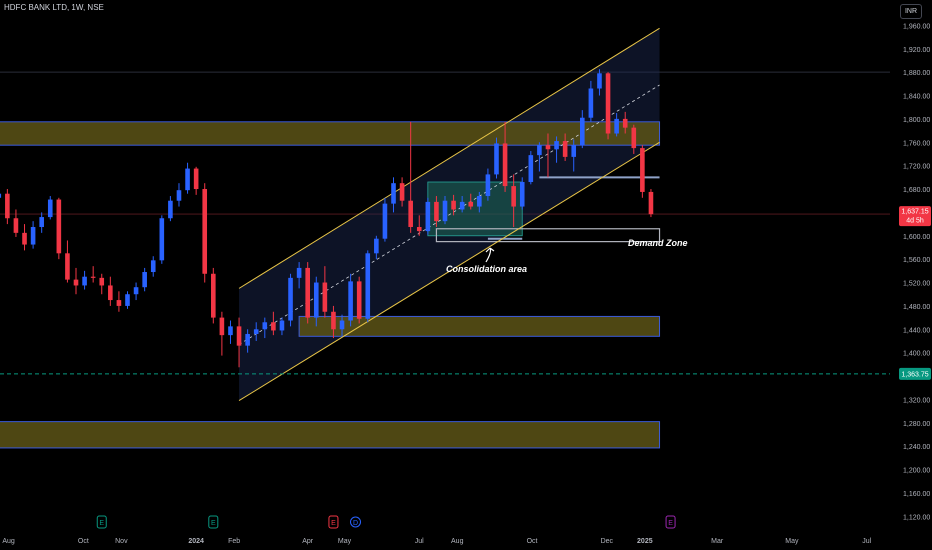 This screenshot has height=550, width=932. Describe the element at coordinates (916, 307) in the screenshot. I see `y-tick-label: 1,480.00` at that location.